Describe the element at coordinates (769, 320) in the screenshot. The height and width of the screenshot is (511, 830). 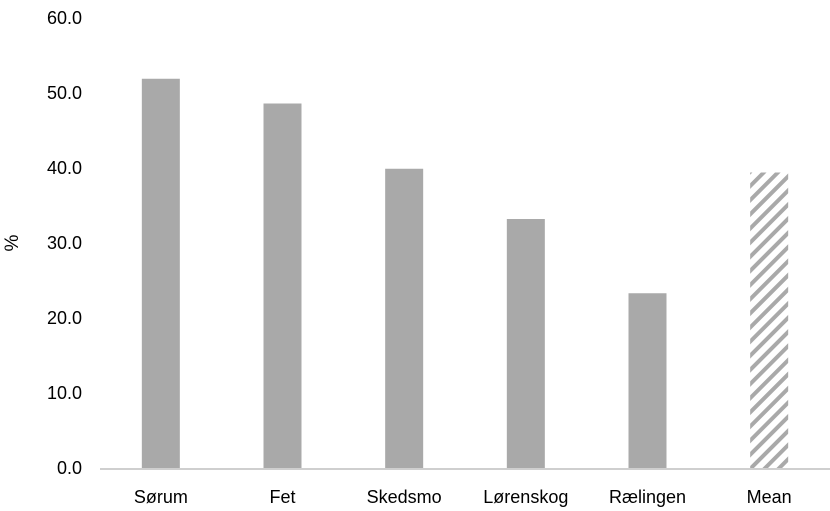
I see `bar-mean` at that location.